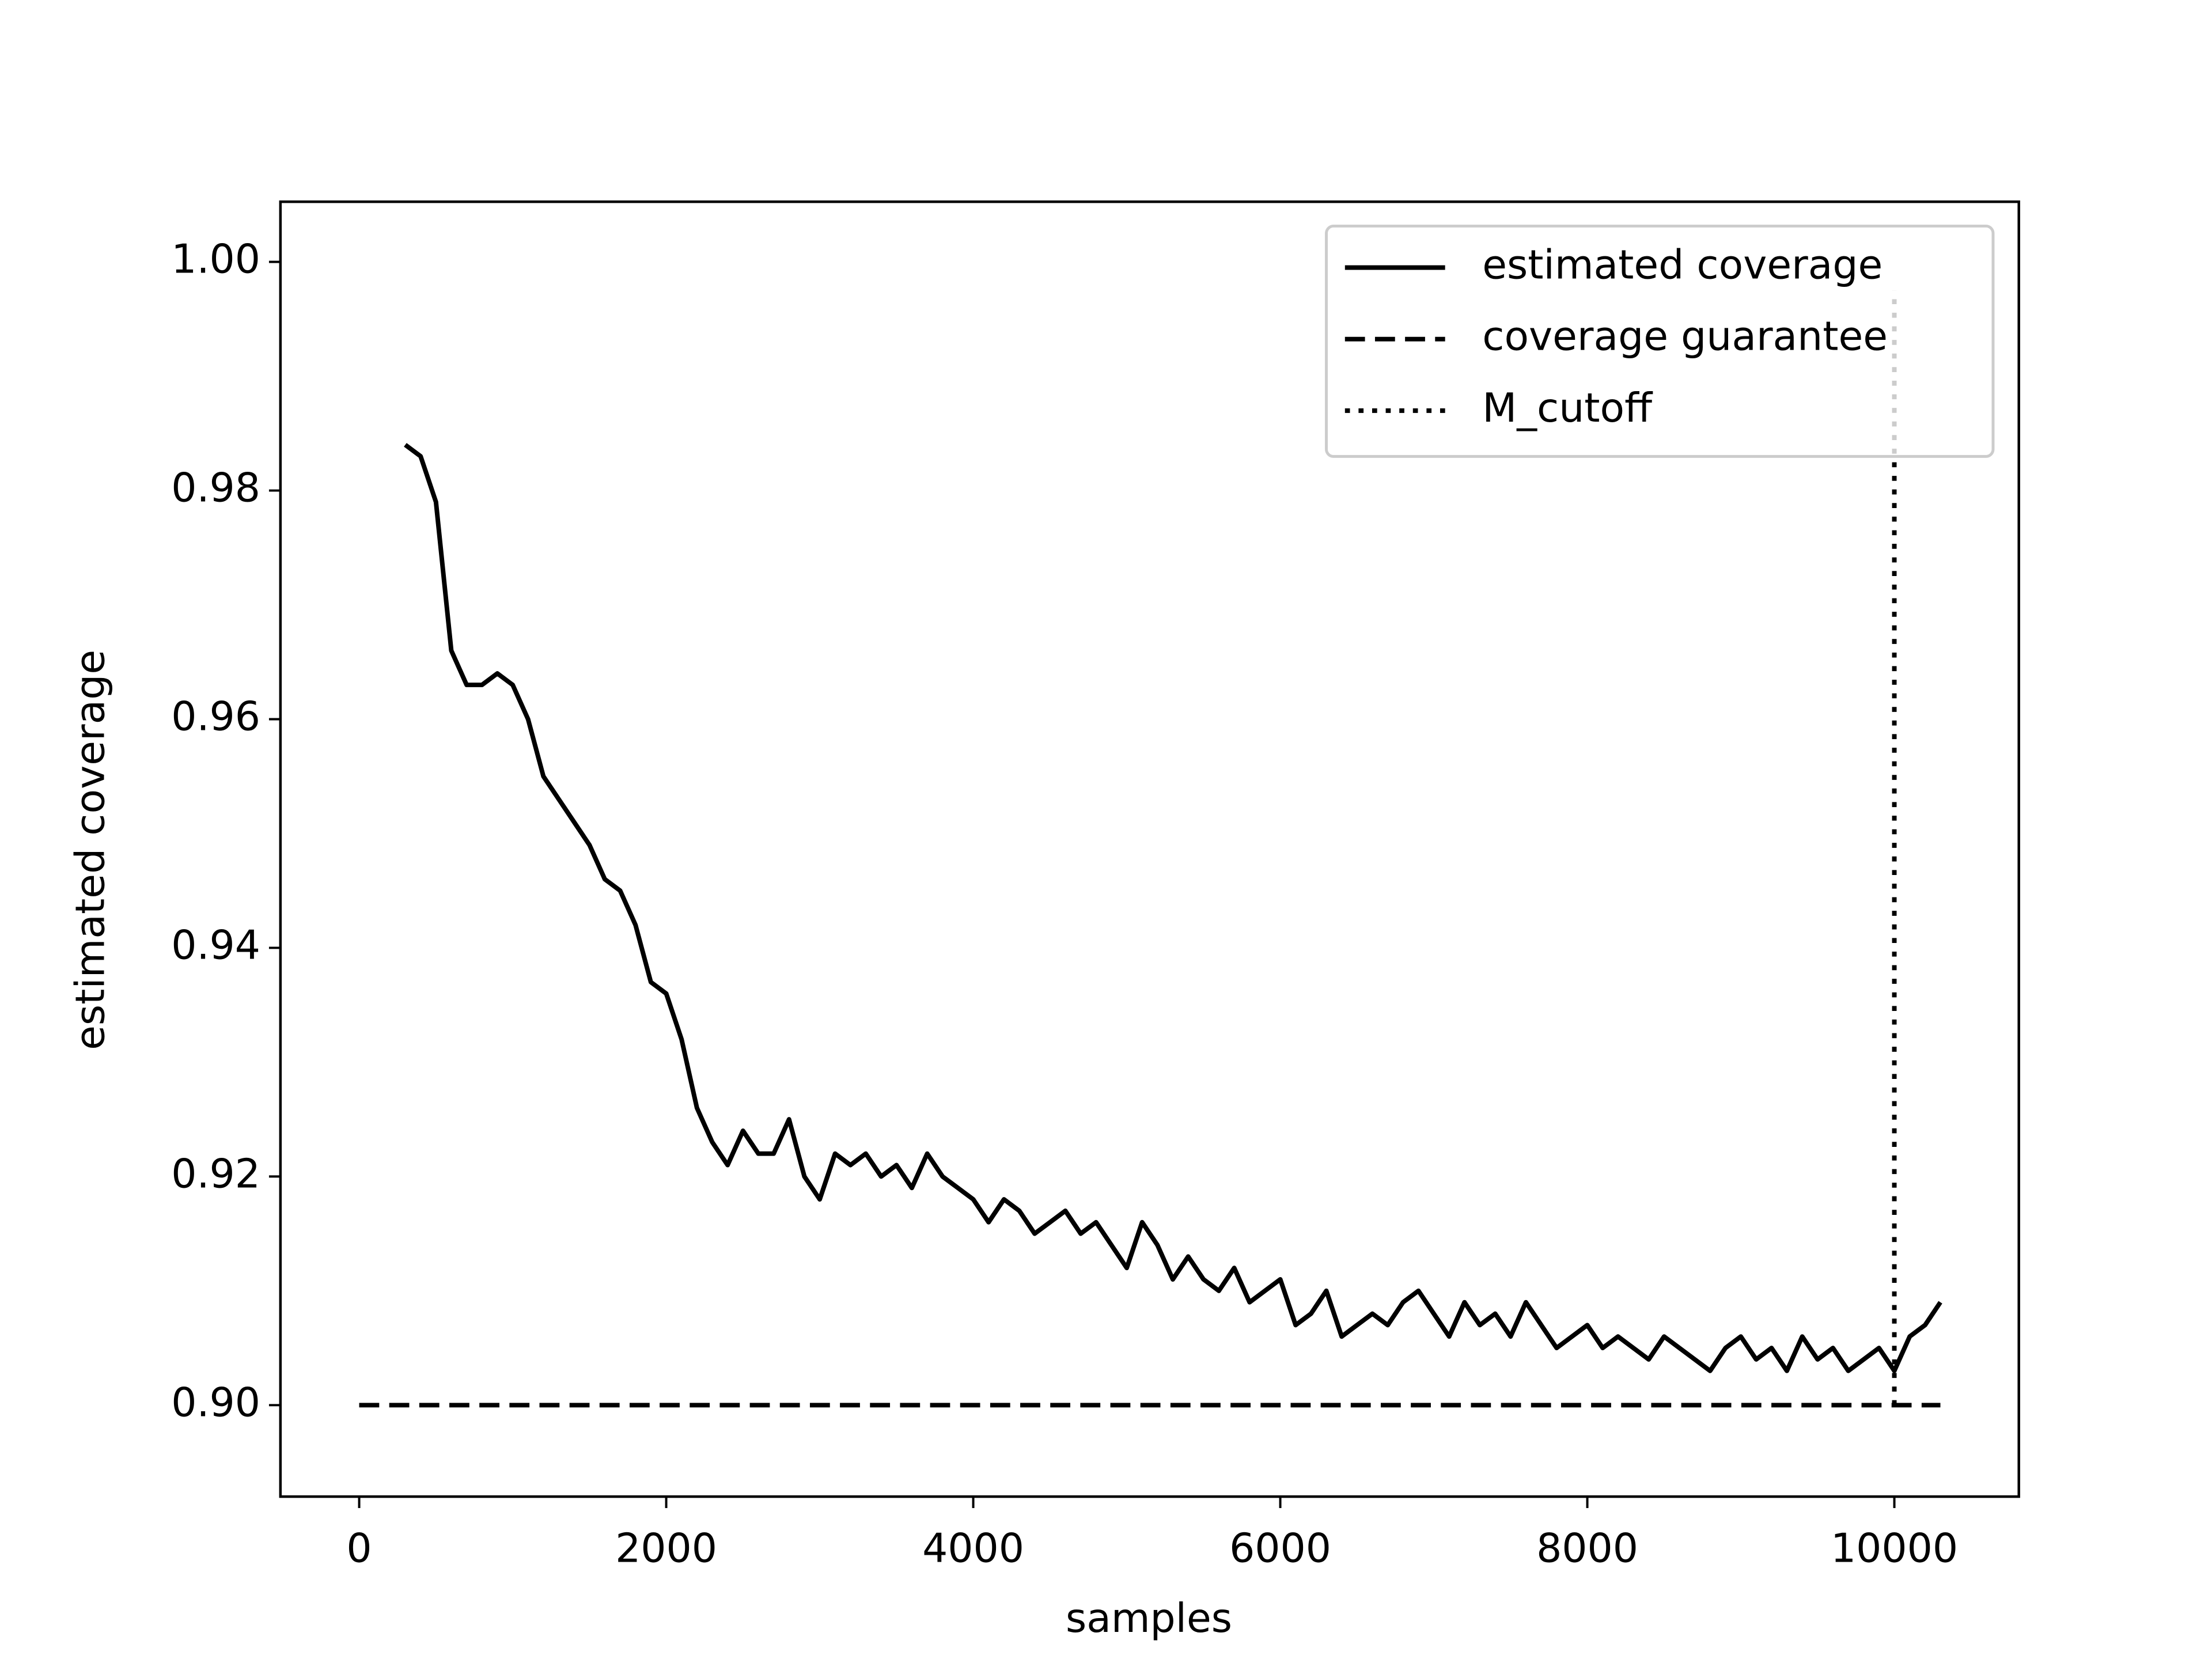  I want to click on legend-box, so click(1660, 341).